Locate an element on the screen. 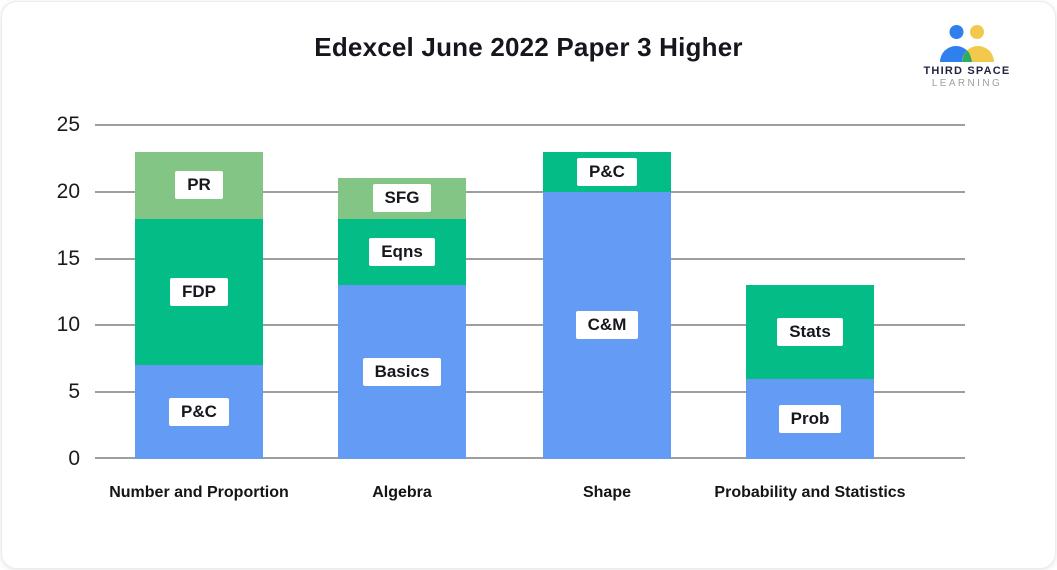 The height and width of the screenshot is (570, 1057). segment-label: PR is located at coordinates (199, 185).